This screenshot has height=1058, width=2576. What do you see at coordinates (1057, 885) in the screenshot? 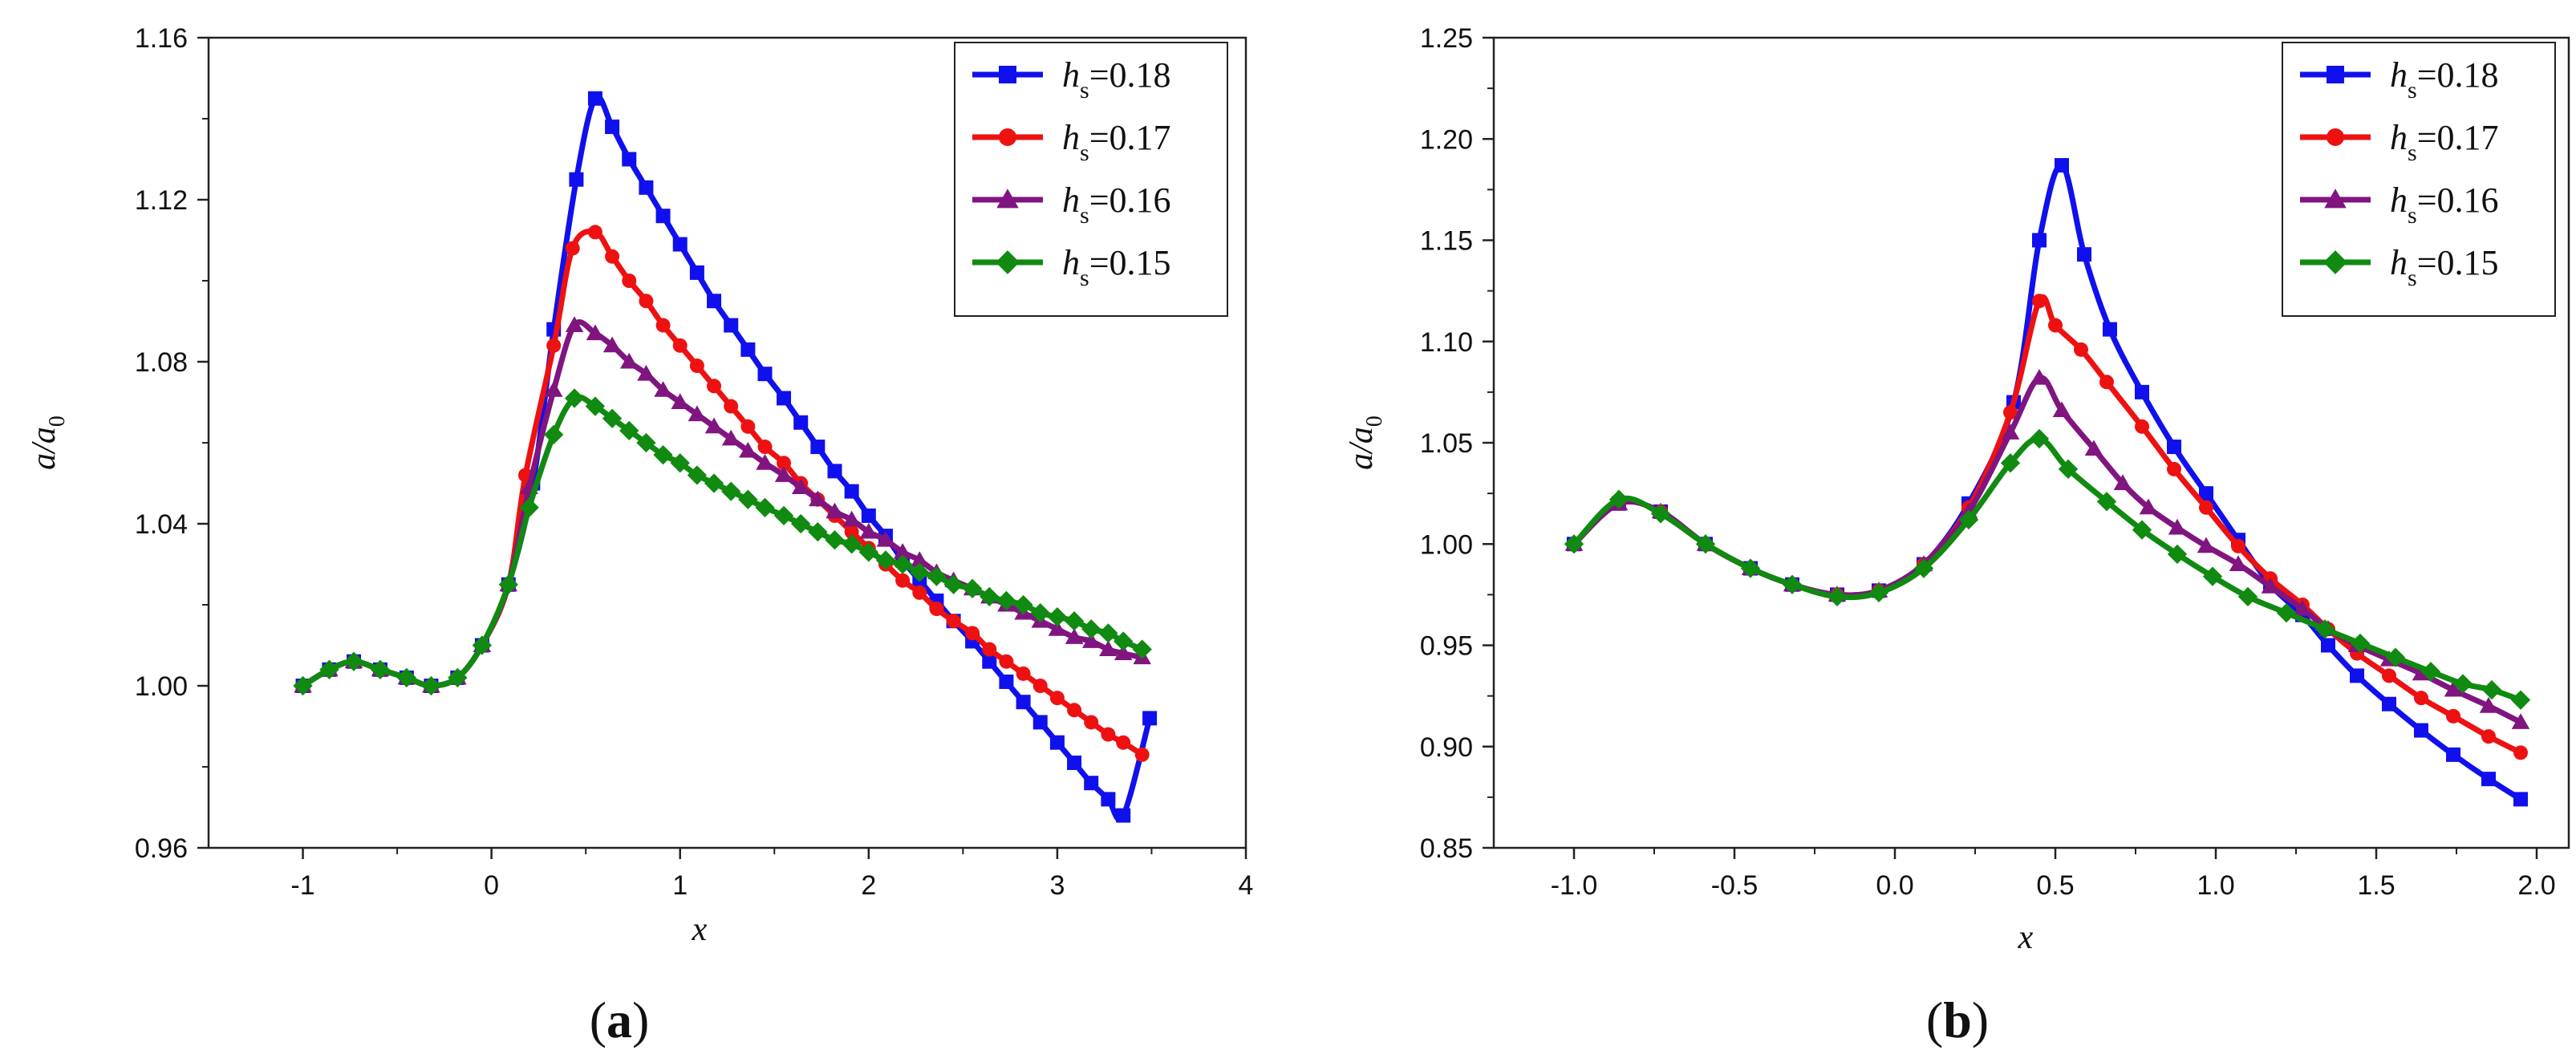
I see `x-tick-label: 3` at bounding box center [1057, 885].